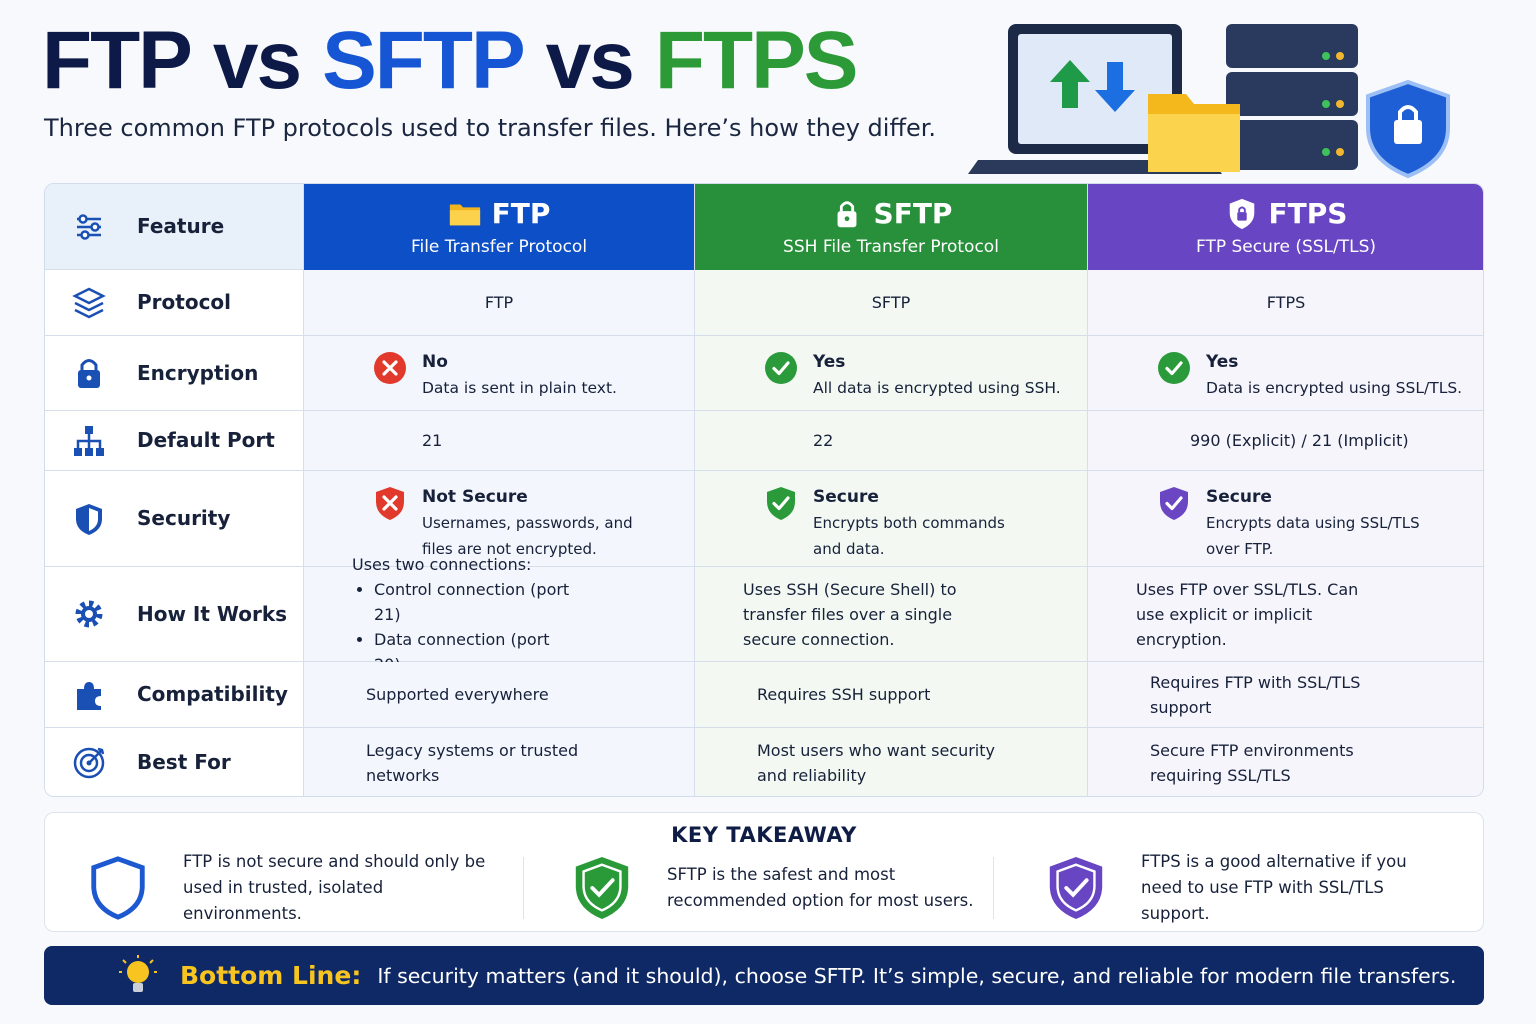 The height and width of the screenshot is (1024, 1536). Describe the element at coordinates (1239, 497) in the screenshot. I see `status-label: Secure` at that location.